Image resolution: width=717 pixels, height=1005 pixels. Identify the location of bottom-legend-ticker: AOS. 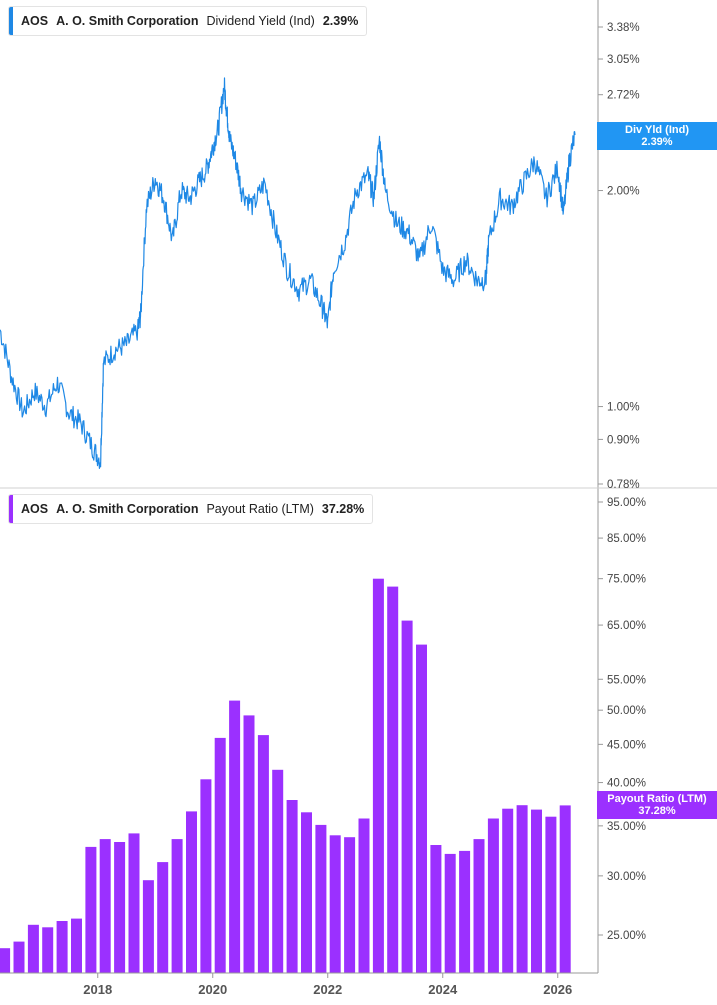
(35, 509).